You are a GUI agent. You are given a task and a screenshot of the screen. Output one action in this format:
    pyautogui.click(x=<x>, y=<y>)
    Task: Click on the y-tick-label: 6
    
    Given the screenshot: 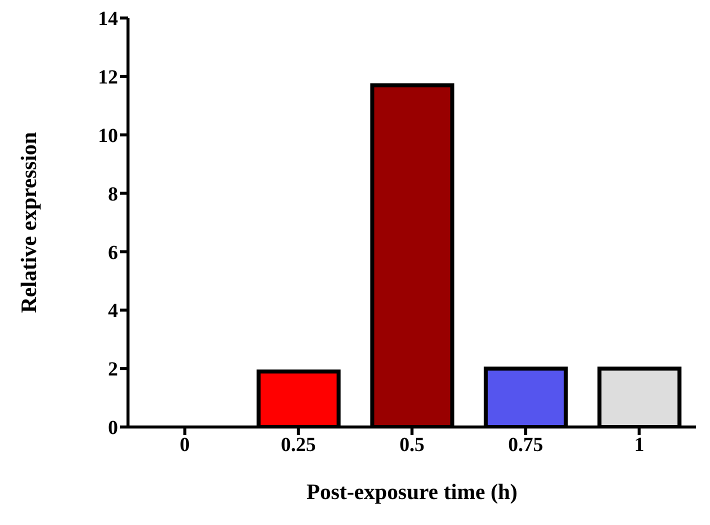 What is the action you would take?
    pyautogui.click(x=113, y=253)
    